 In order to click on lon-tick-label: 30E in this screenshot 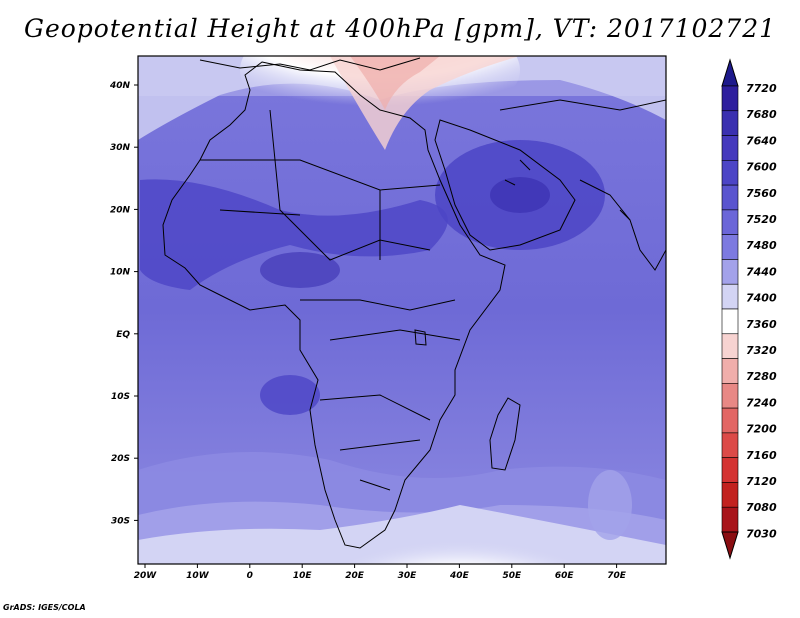, I will do `click(408, 576)`.